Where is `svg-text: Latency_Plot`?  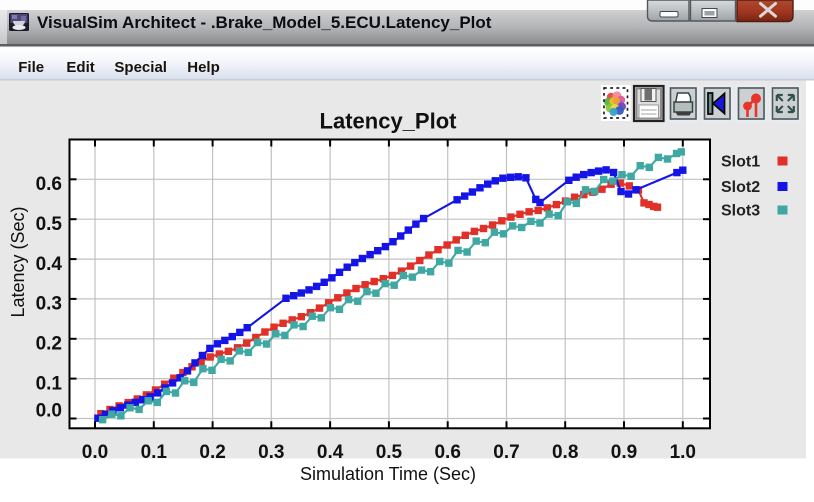 svg-text: Latency_Plot is located at coordinates (389, 121).